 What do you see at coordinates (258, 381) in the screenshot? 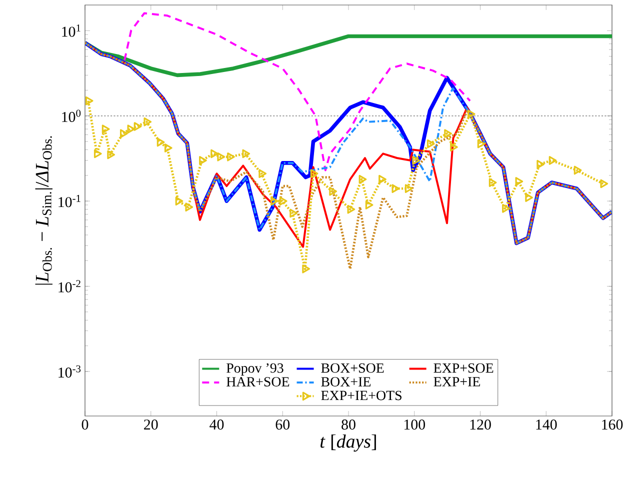
I see `legend-label: HAR+SOE` at bounding box center [258, 381].